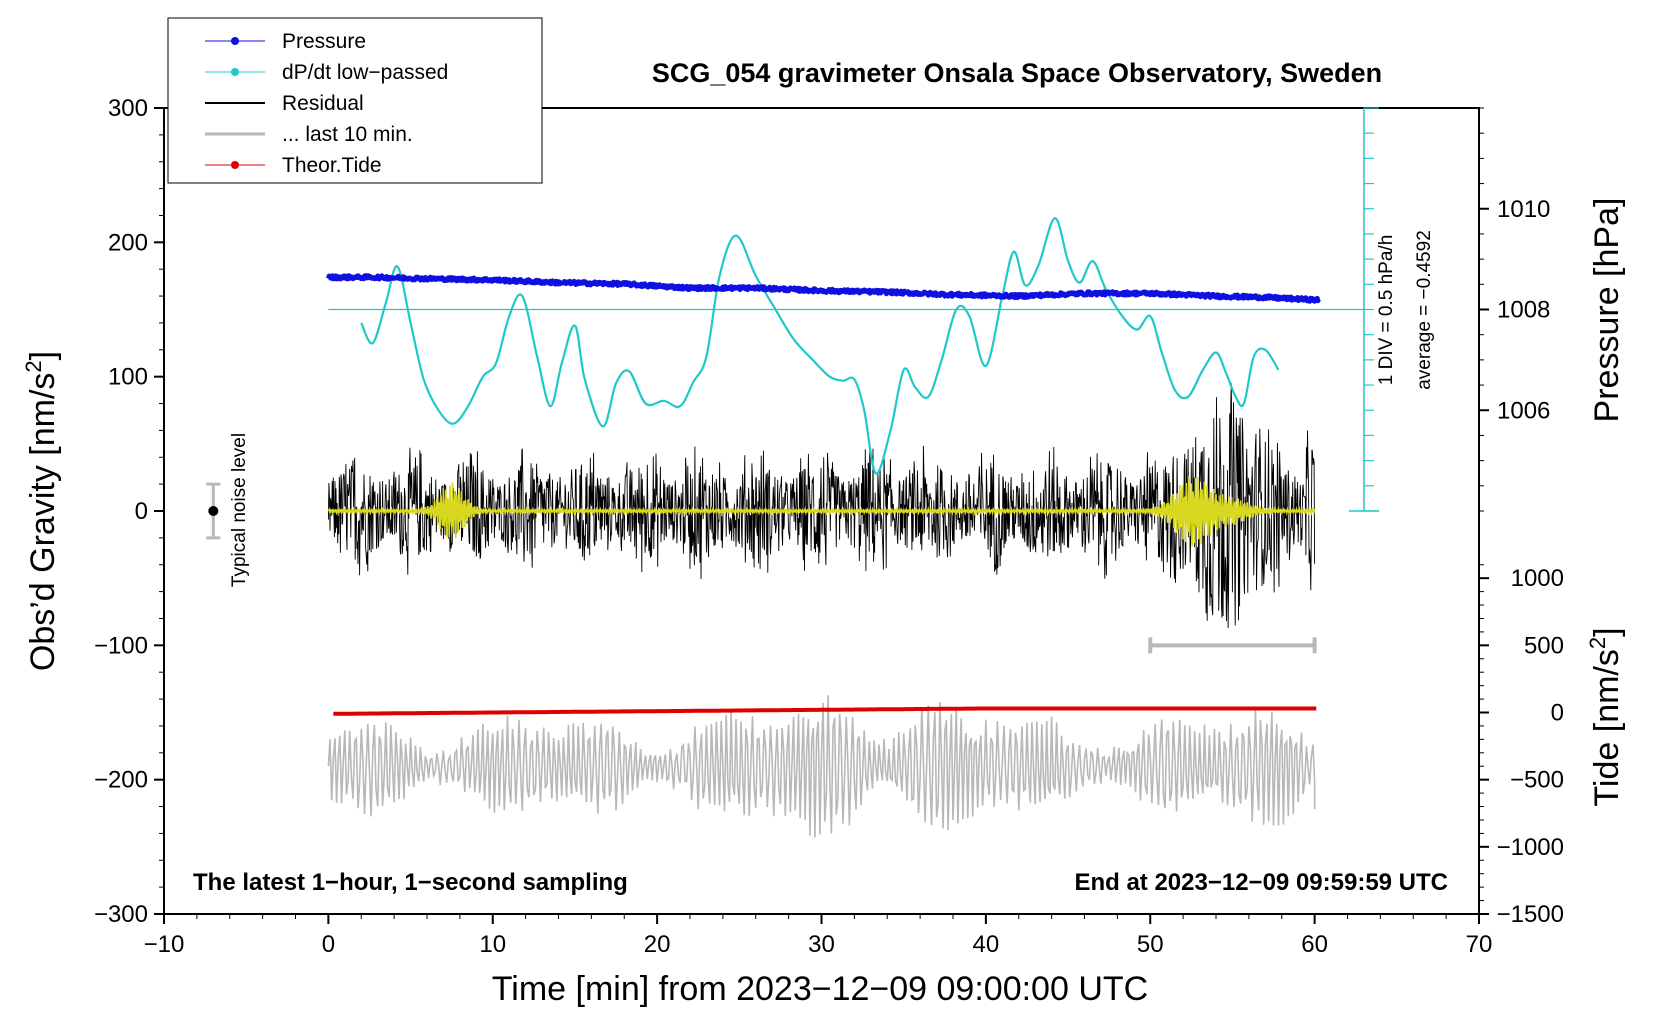 The width and height of the screenshot is (1660, 1020). Describe the element at coordinates (1386, 310) in the screenshot. I see `dpdt-scale-label: 1 DIV = 0.5 hPa/h` at that location.